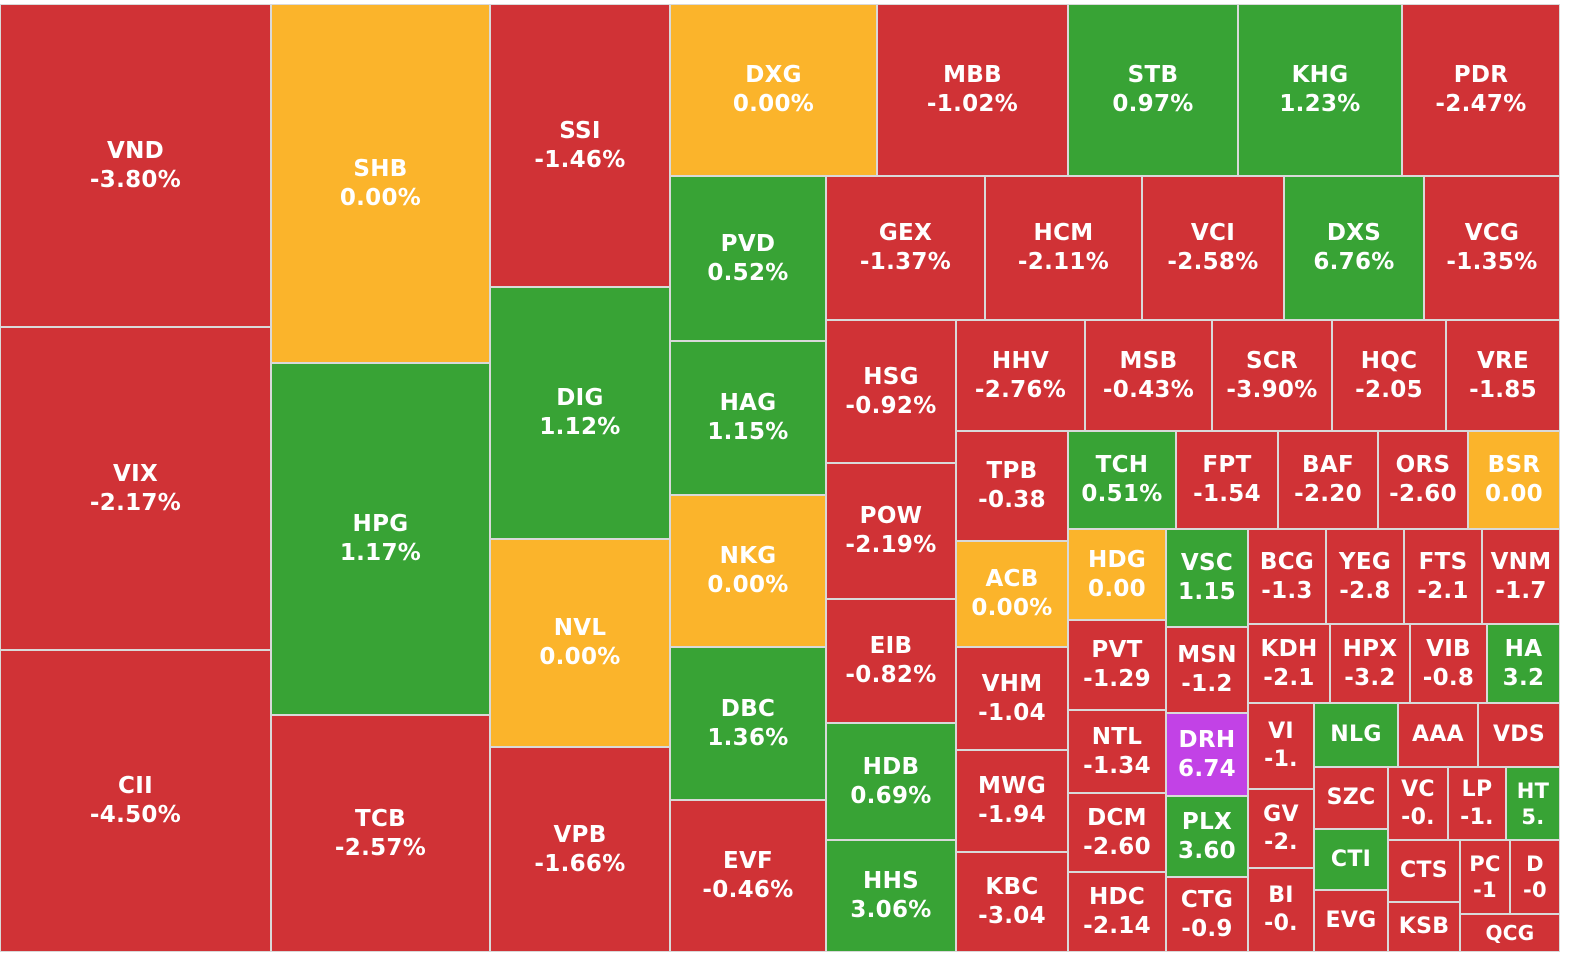  Describe the element at coordinates (1320, 104) in the screenshot. I see `tile-change: 1.23%` at that location.